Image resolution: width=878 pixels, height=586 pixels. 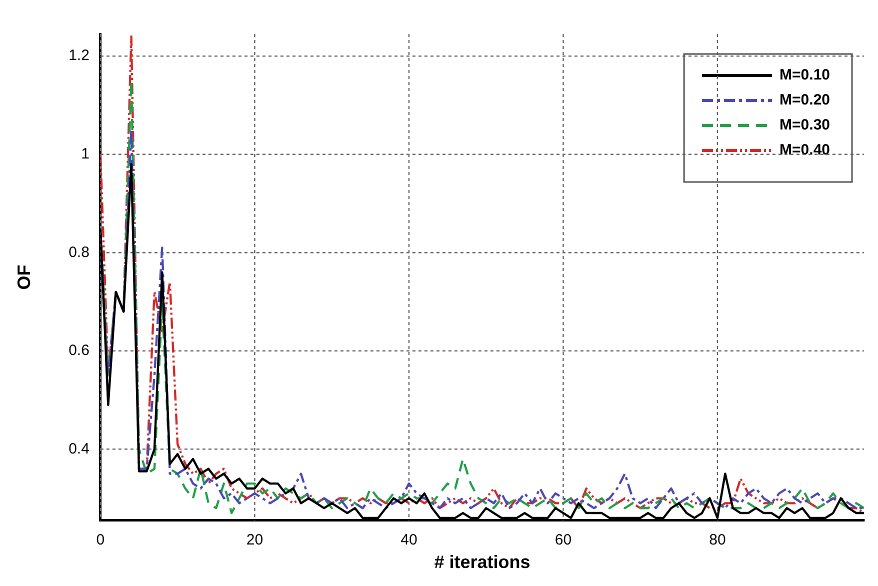 What do you see at coordinates (79, 351) in the screenshot?
I see `y-tick-label: 0.6` at bounding box center [79, 351].